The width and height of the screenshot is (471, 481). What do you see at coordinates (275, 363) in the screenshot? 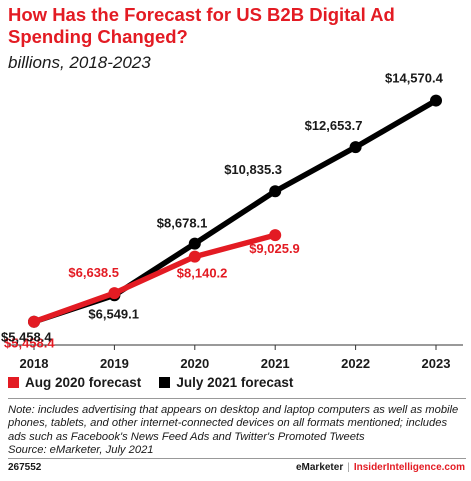
I see `x-tick-label: 2021` at bounding box center [275, 363].